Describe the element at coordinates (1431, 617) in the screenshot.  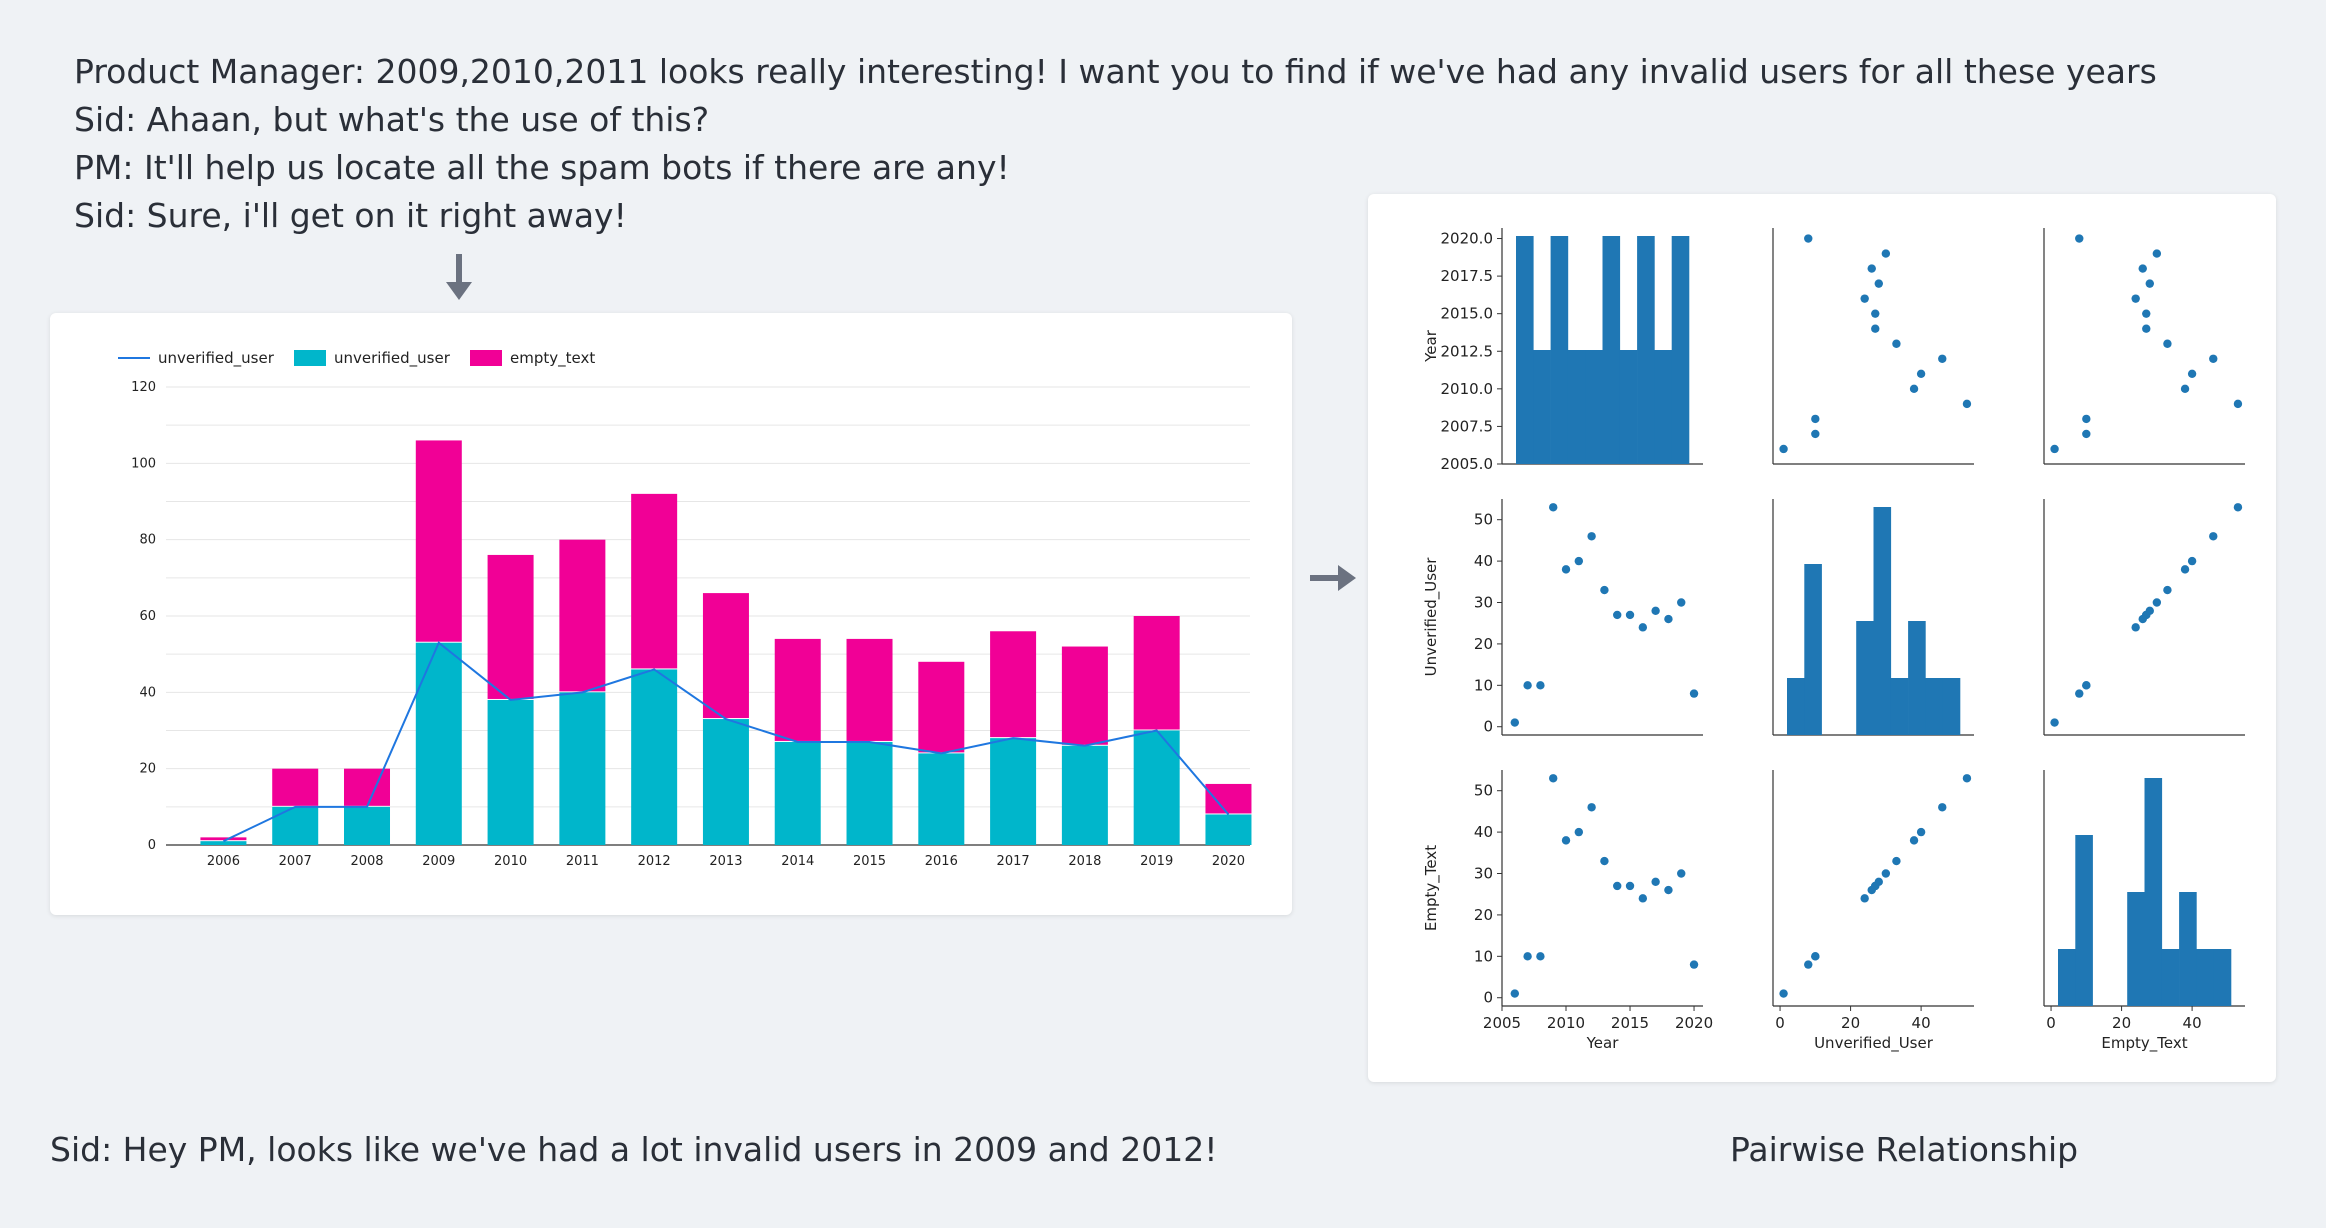
I see `y-axis-label: Unverified_User` at that location.